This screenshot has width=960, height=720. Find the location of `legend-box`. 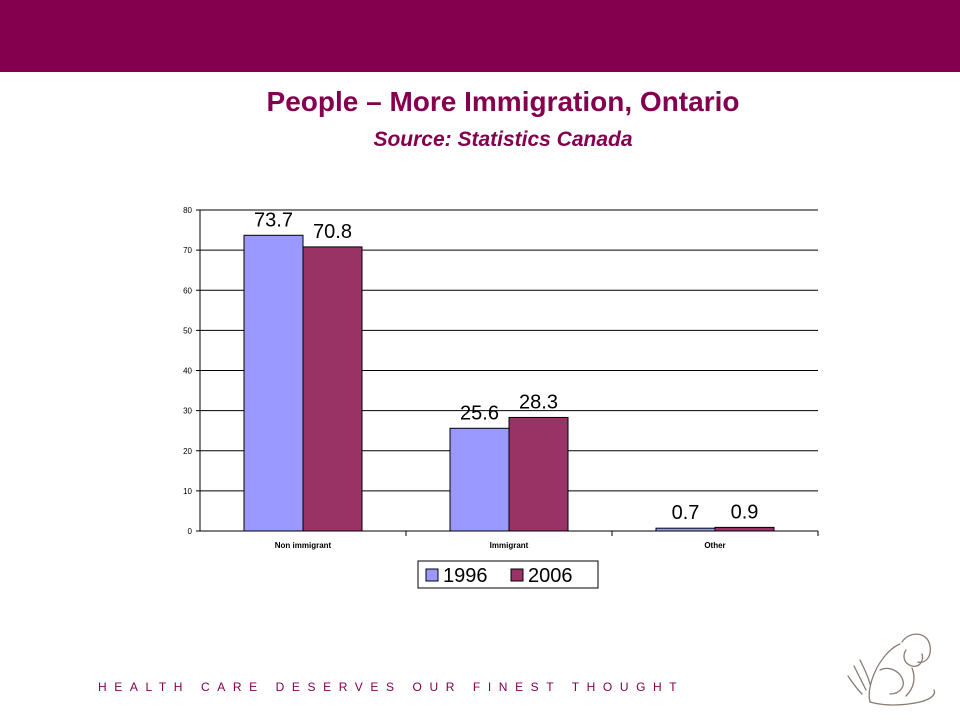

legend-box is located at coordinates (508, 574).